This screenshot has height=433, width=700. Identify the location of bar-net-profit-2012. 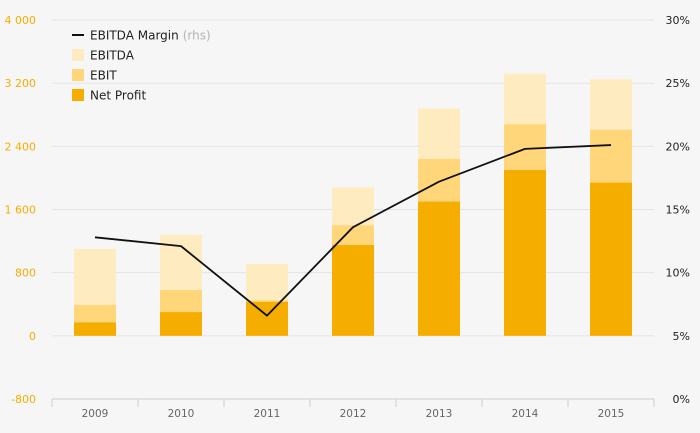
(353, 290).